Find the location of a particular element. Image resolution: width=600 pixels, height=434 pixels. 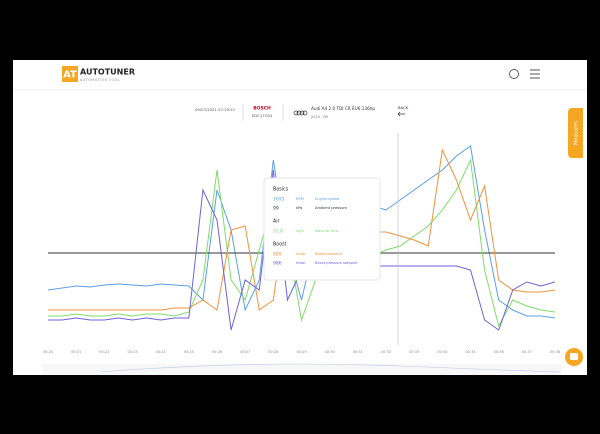

brand: AUTOTUNER is located at coordinates (107, 72).